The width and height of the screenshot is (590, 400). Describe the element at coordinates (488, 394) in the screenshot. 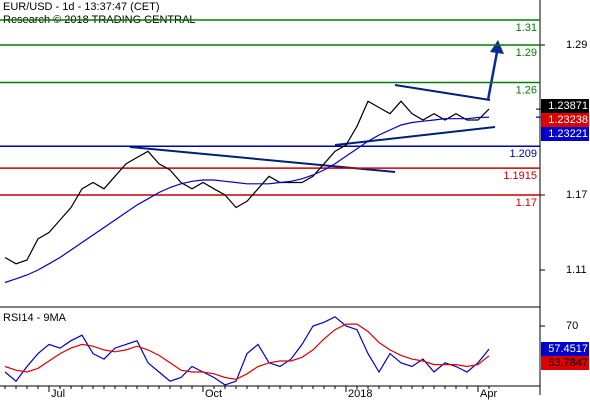

I see `x-tick-label: Apr` at that location.